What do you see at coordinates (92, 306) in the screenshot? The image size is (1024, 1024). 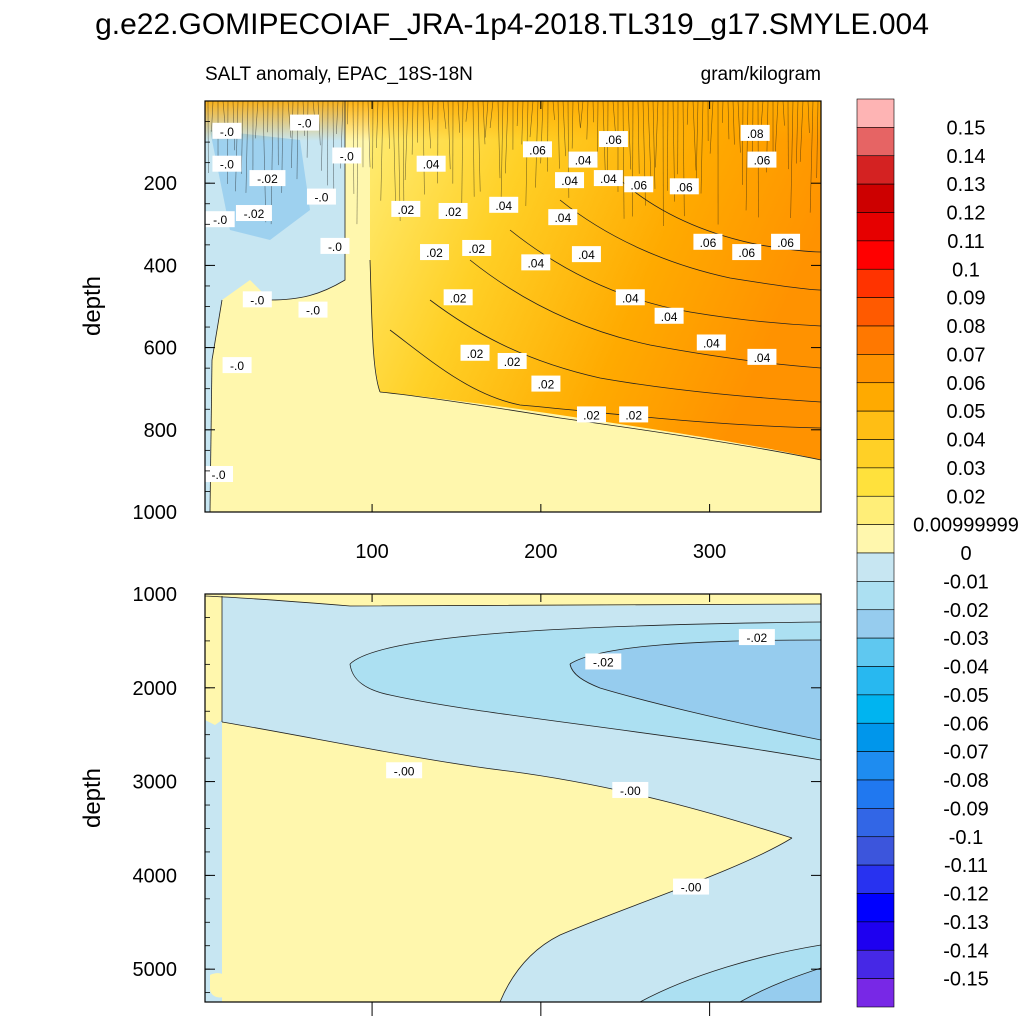 I see `upper-y-label: depth` at bounding box center [92, 306].